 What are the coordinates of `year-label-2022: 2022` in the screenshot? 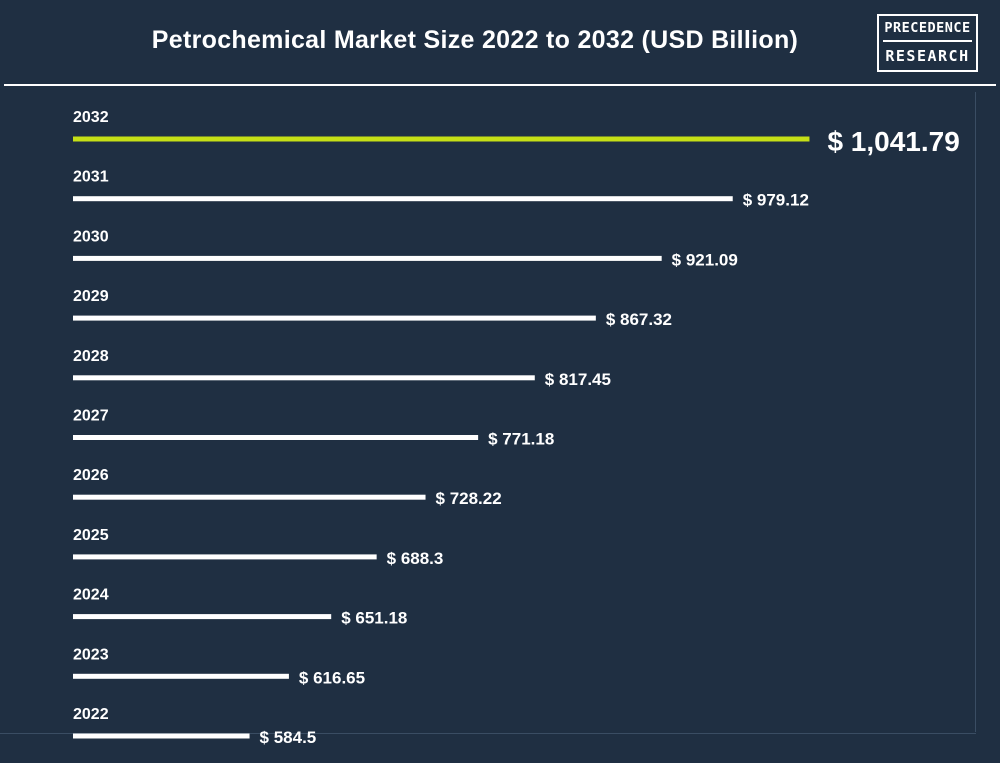 It's located at (91, 714).